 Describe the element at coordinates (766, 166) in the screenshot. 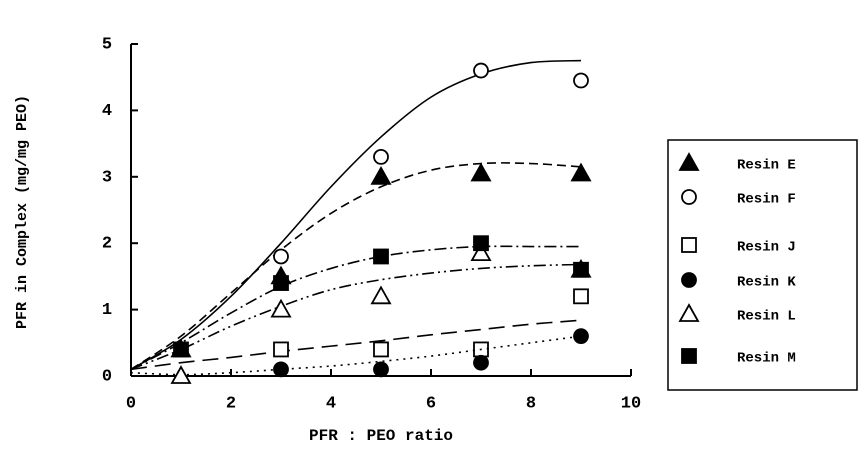

I see `legend-label: Resin E` at that location.